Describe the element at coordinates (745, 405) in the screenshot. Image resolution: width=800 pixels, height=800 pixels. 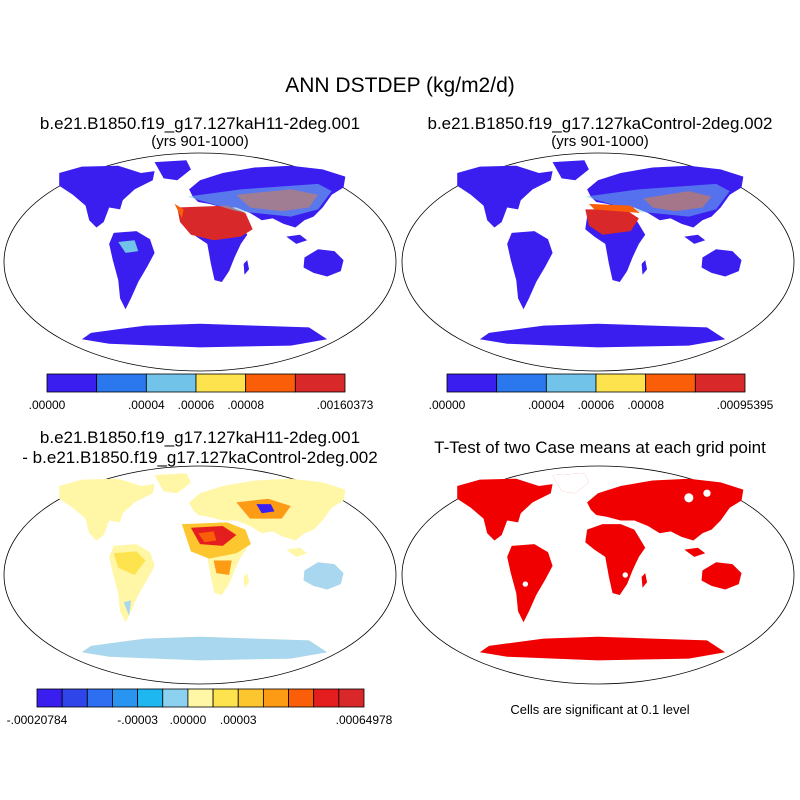
I see `cb2-tick-label: .00095395` at that location.